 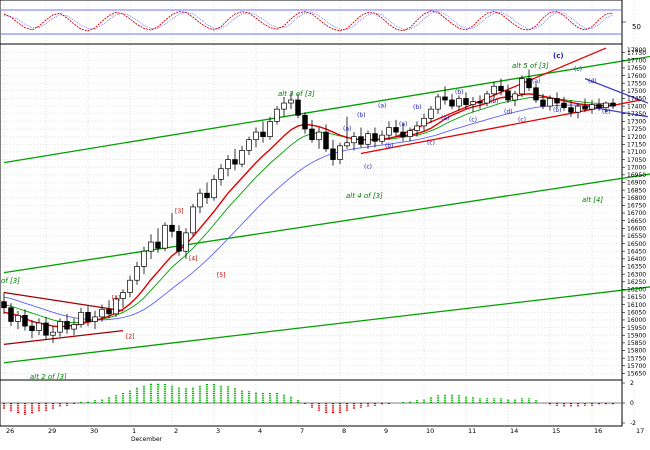 I want to click on y-tick-label: 17350, so click(x=636, y=114).